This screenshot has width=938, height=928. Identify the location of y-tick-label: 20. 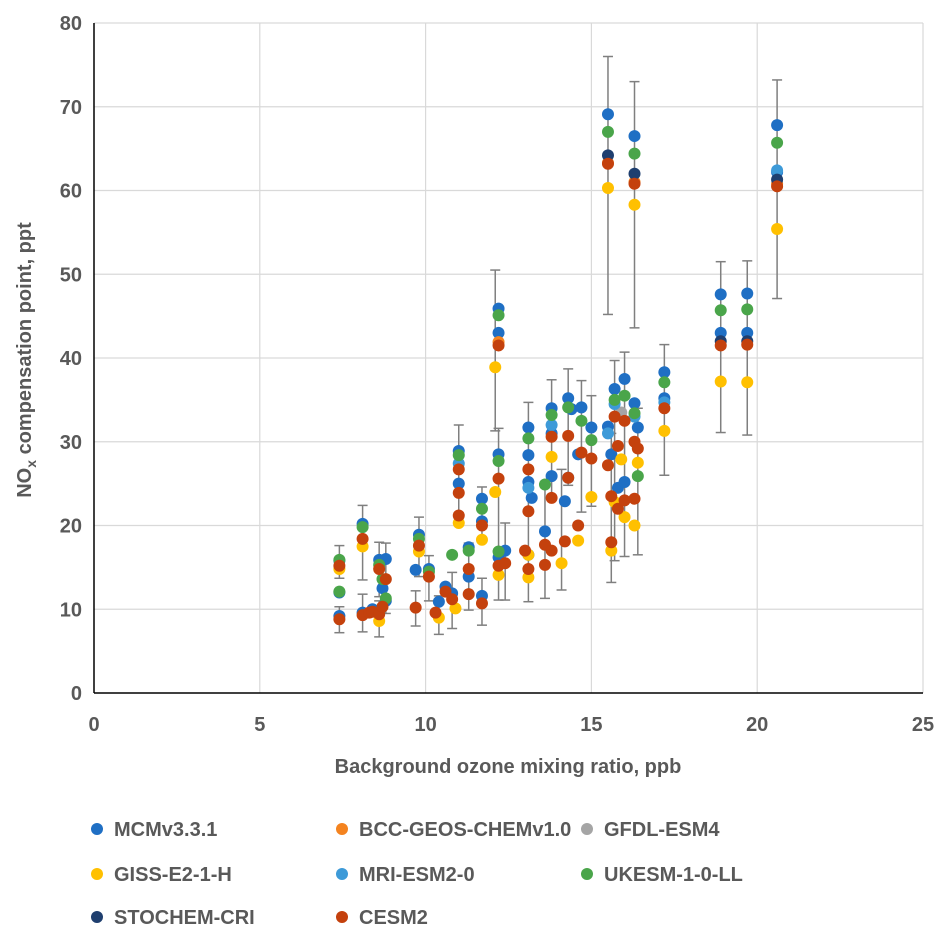
(71, 527).